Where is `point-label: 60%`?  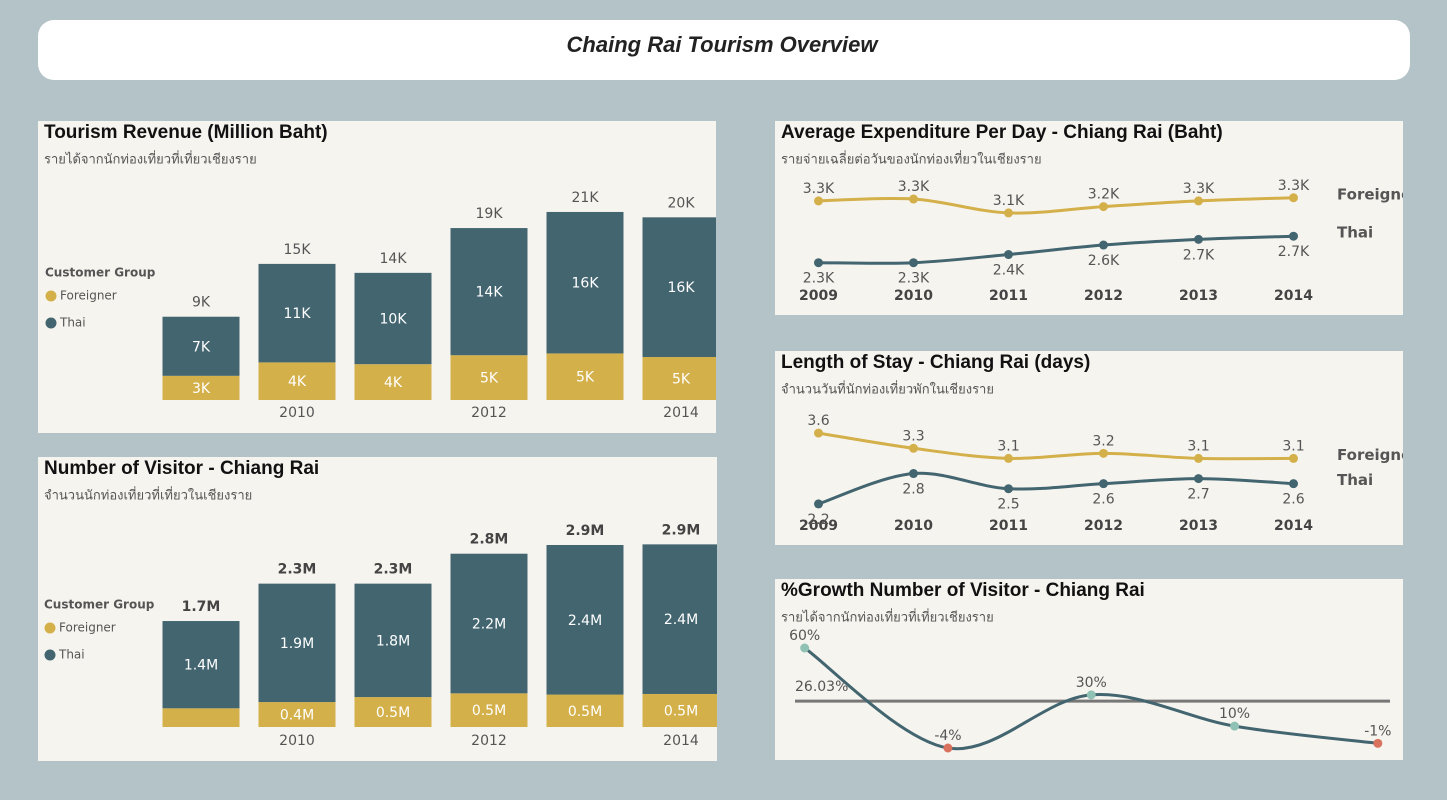
point-label: 60% is located at coordinates (804, 636).